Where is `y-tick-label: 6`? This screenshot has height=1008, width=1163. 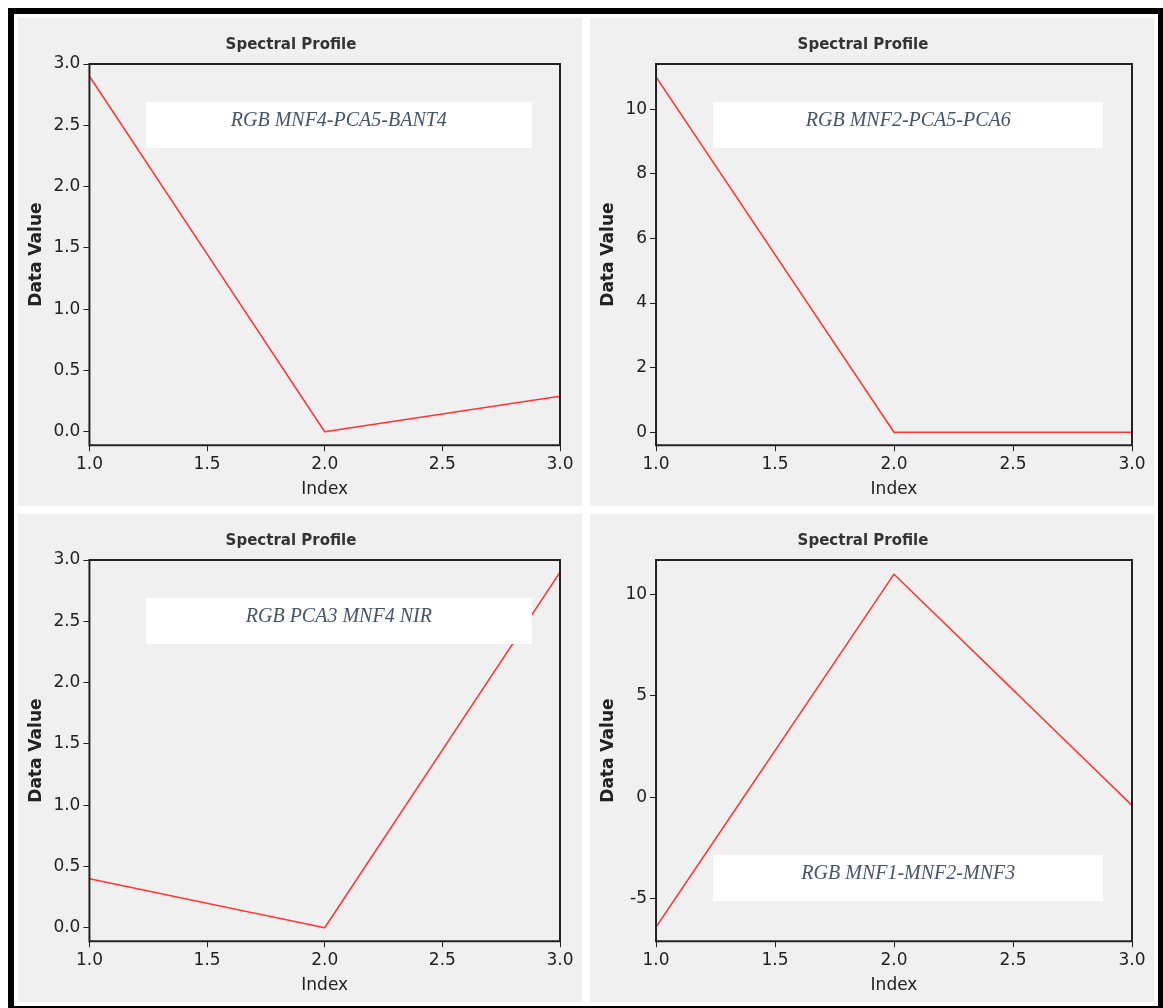
y-tick-label: 6 is located at coordinates (642, 236).